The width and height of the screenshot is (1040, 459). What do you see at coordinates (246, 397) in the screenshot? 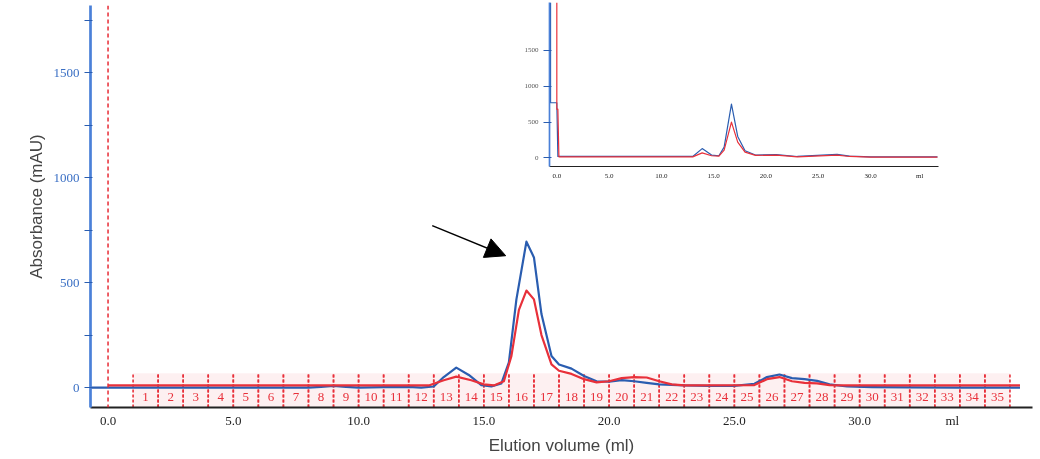
I see `band-label: 5` at bounding box center [246, 397].